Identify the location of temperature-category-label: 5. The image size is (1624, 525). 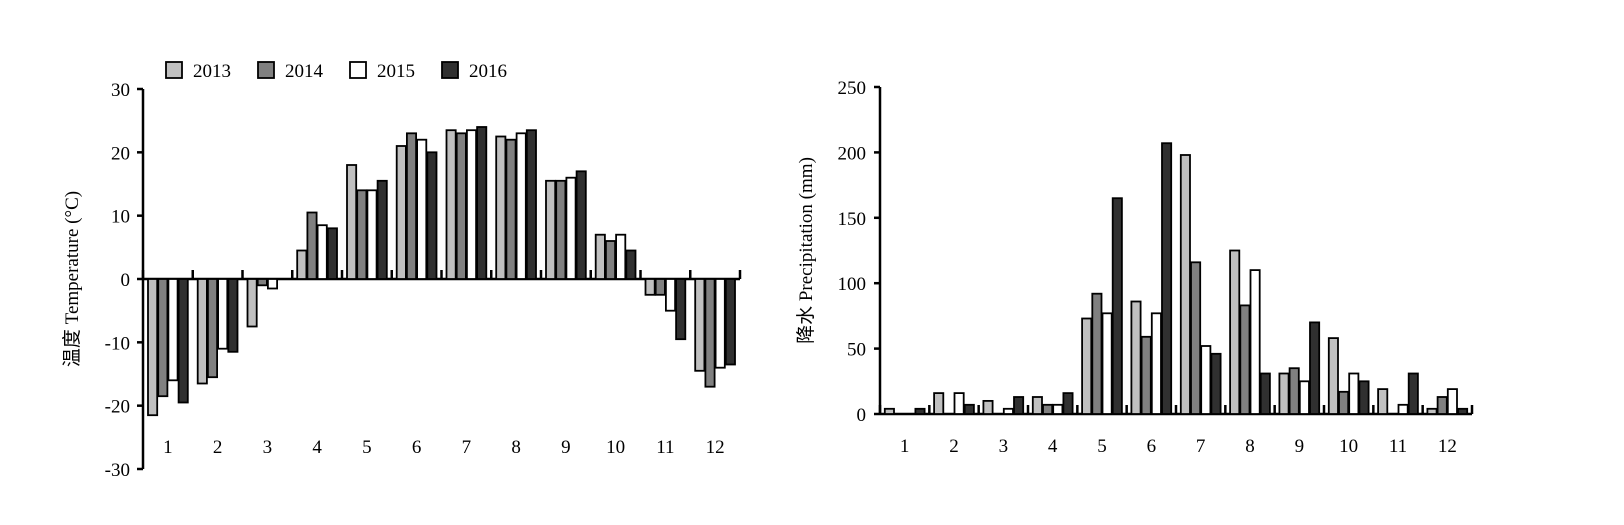
(367, 447).